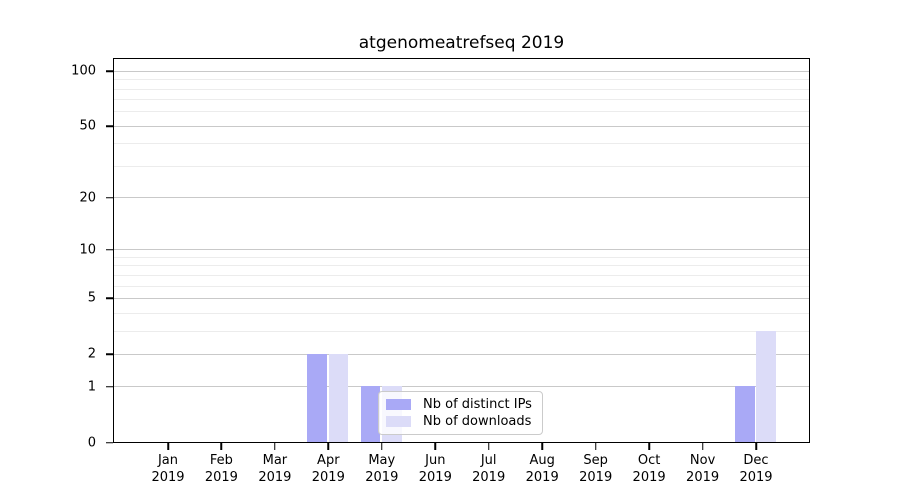 The height and width of the screenshot is (500, 900). I want to click on bar-nb-of-distinct-ips-may, so click(370, 414).